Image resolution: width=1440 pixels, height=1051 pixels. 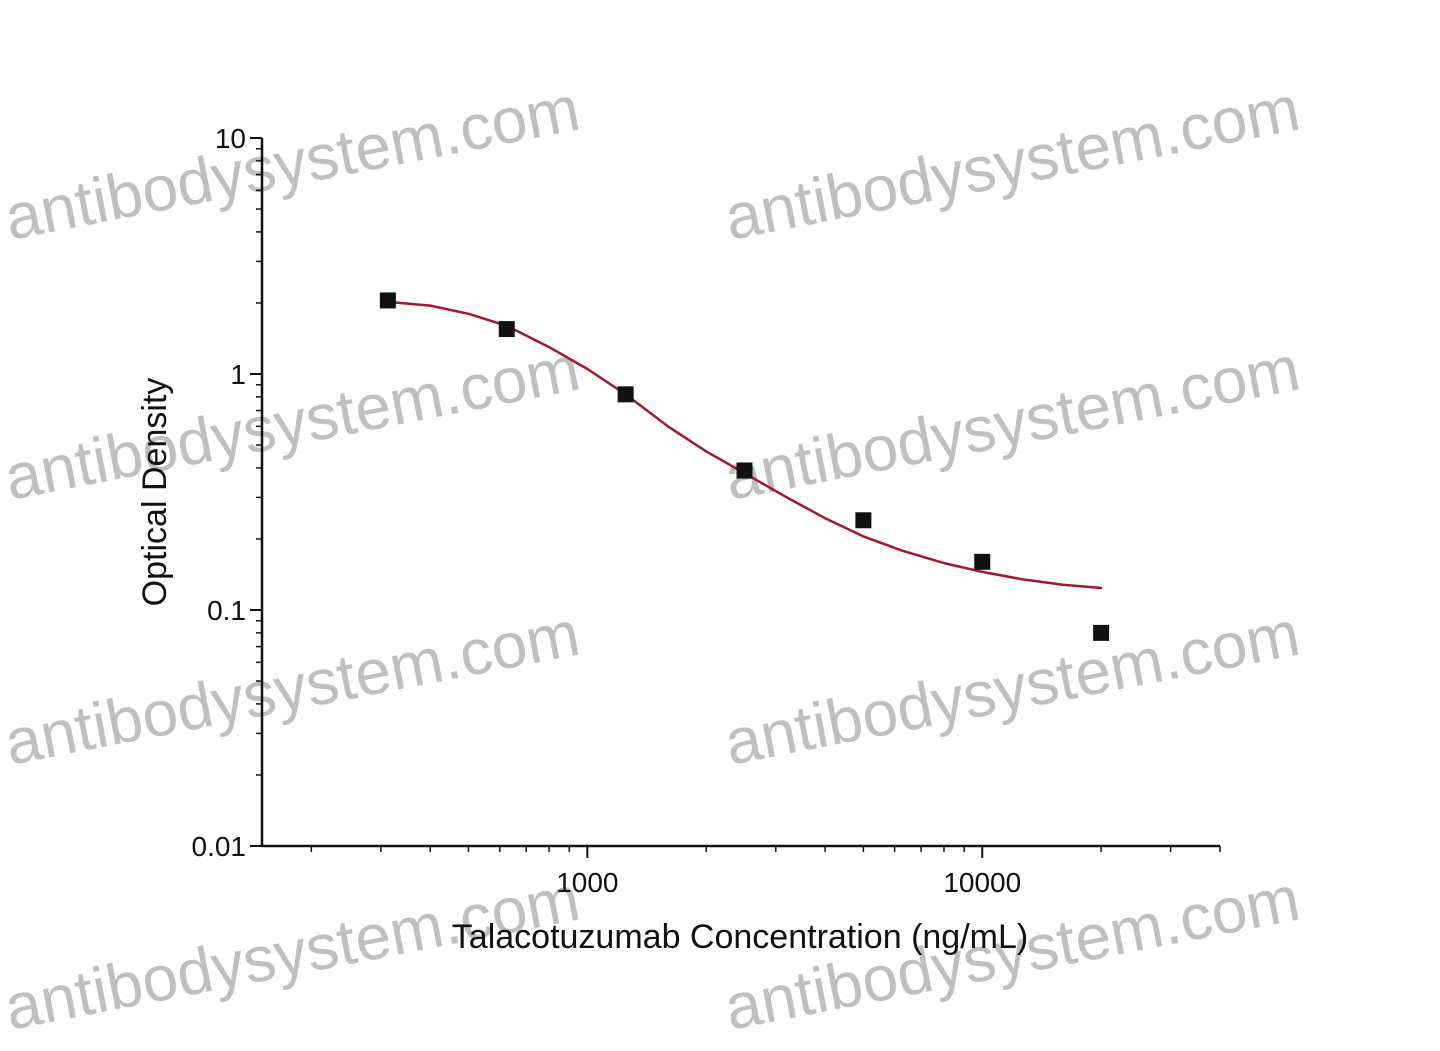 I want to click on y-tick-label: 10, so click(x=230, y=138).